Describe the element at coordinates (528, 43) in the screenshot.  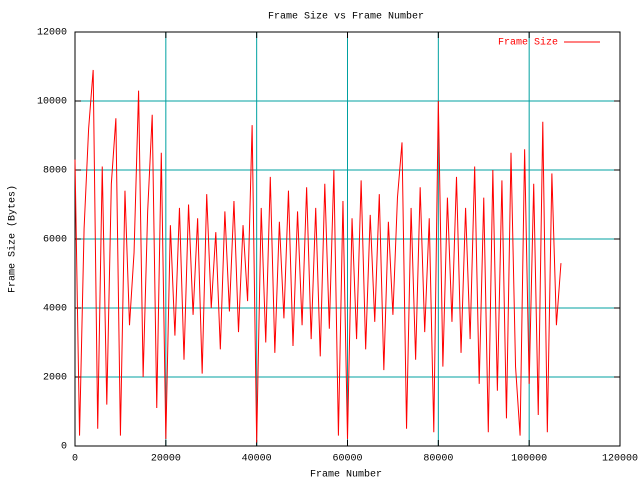
I see `legend-label: Frame Size` at that location.